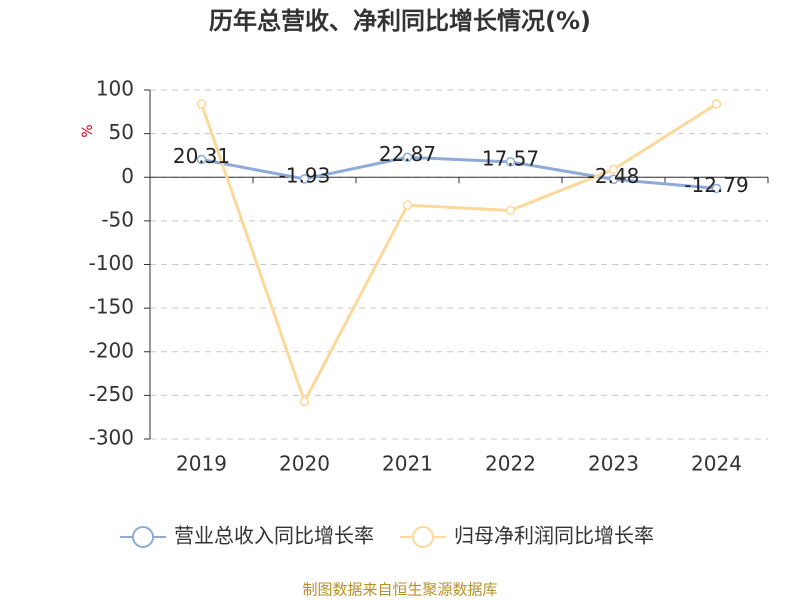  What do you see at coordinates (111, 263) in the screenshot?
I see `y-tick-label: -100` at bounding box center [111, 263].